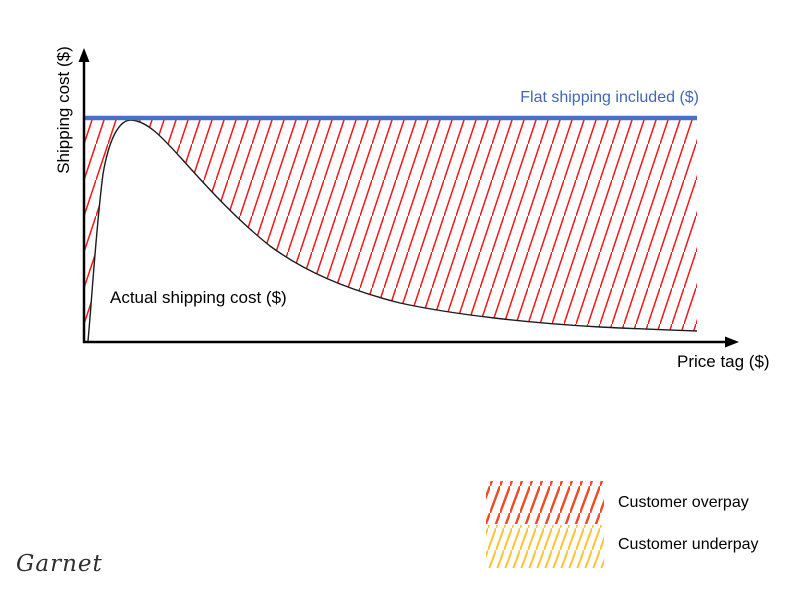 This screenshot has width=800, height=600. I want to click on flat-line-label: Flat shipping included ($), so click(609, 97).